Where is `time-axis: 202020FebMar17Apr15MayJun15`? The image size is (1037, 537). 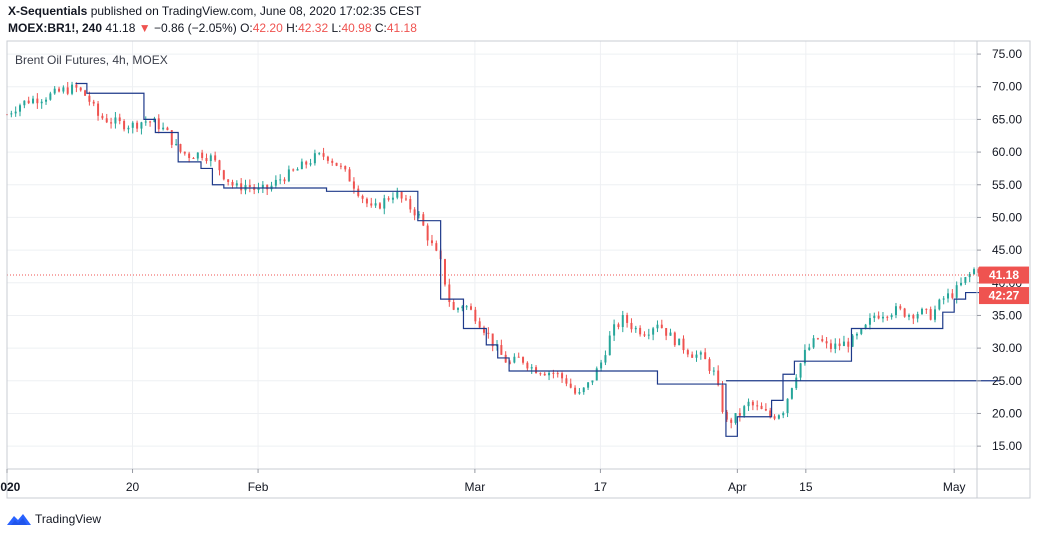
time-axis: 202020FebMar17Apr15MayJun15 is located at coordinates (518, 481).